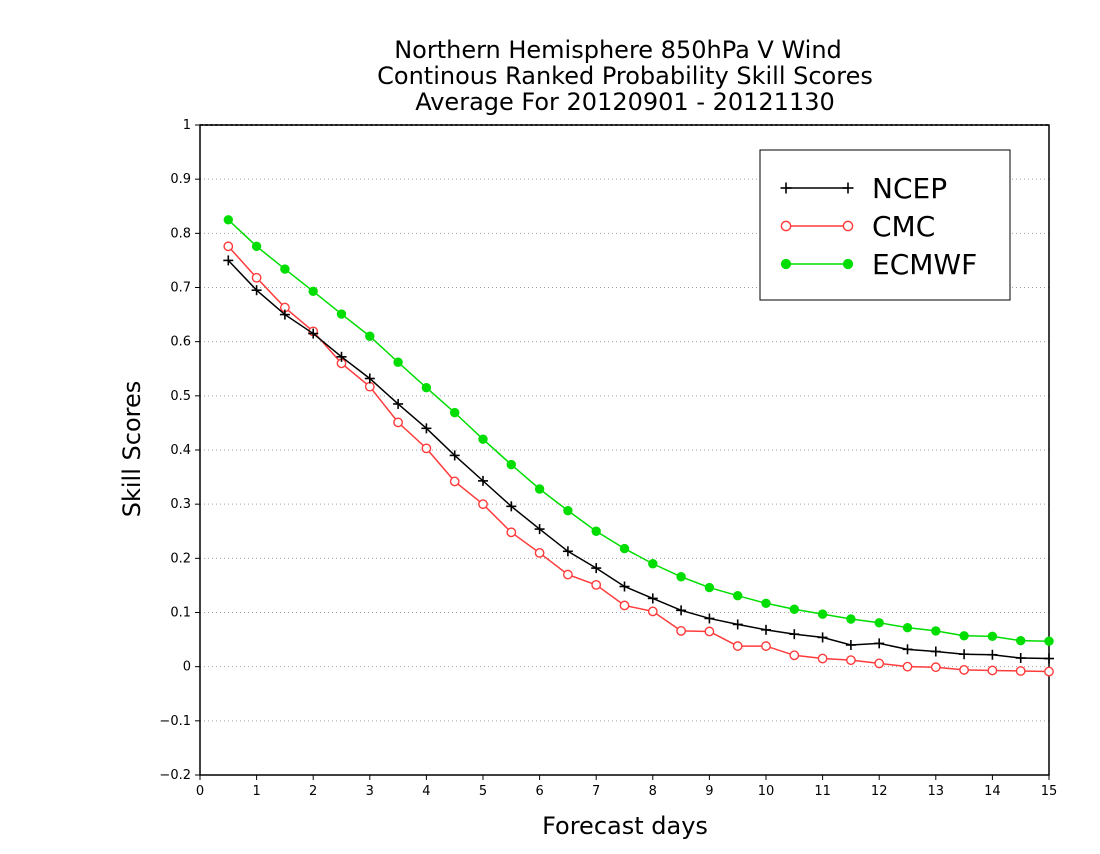 This screenshot has height=854, width=1100. Describe the element at coordinates (863, 188) in the screenshot. I see `legend-entry-ncep: NCEP` at that location.